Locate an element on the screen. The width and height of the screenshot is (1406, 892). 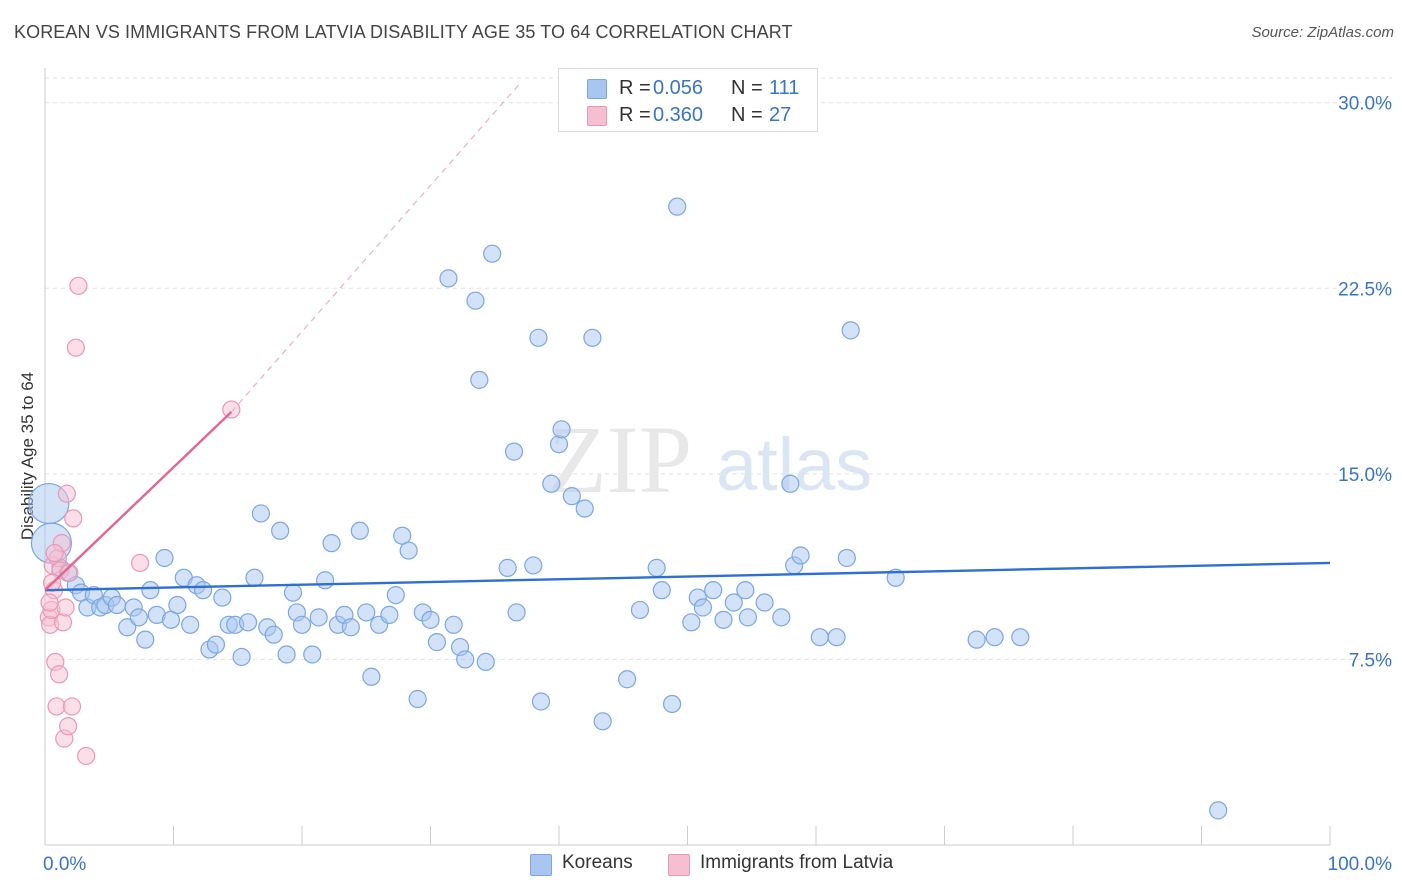
legend-r-value: 0.360 is located at coordinates (678, 115).